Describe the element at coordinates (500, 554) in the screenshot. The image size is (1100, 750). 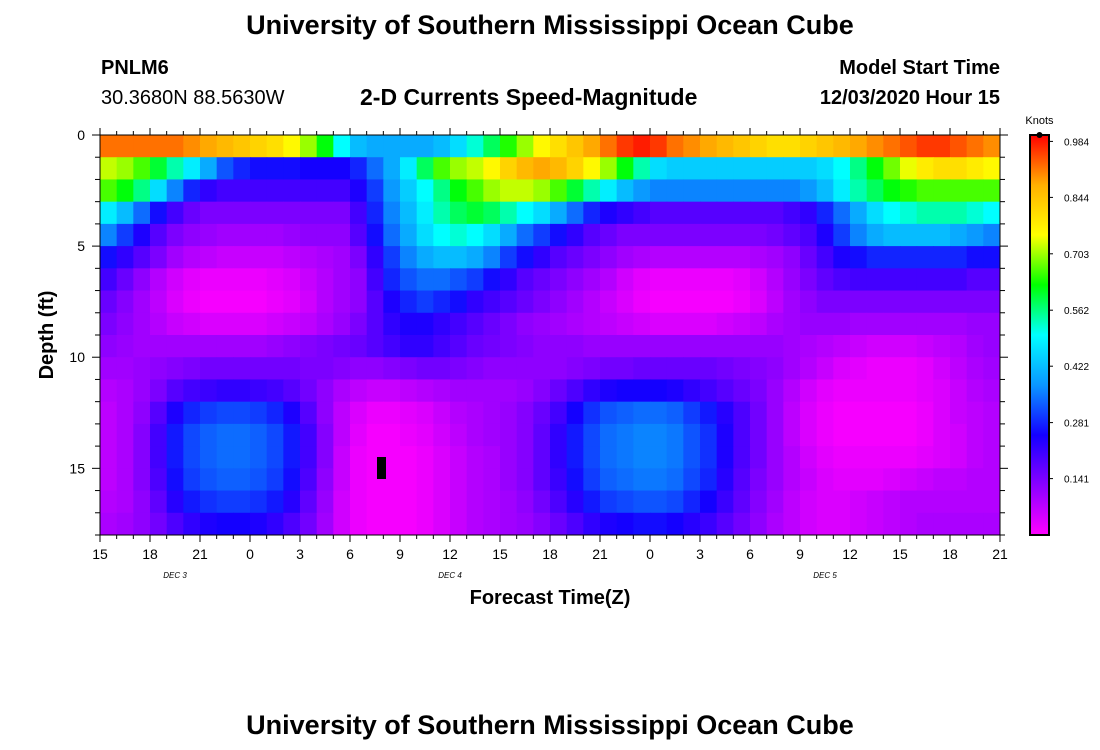
I see `x-tick-label: 15` at that location.